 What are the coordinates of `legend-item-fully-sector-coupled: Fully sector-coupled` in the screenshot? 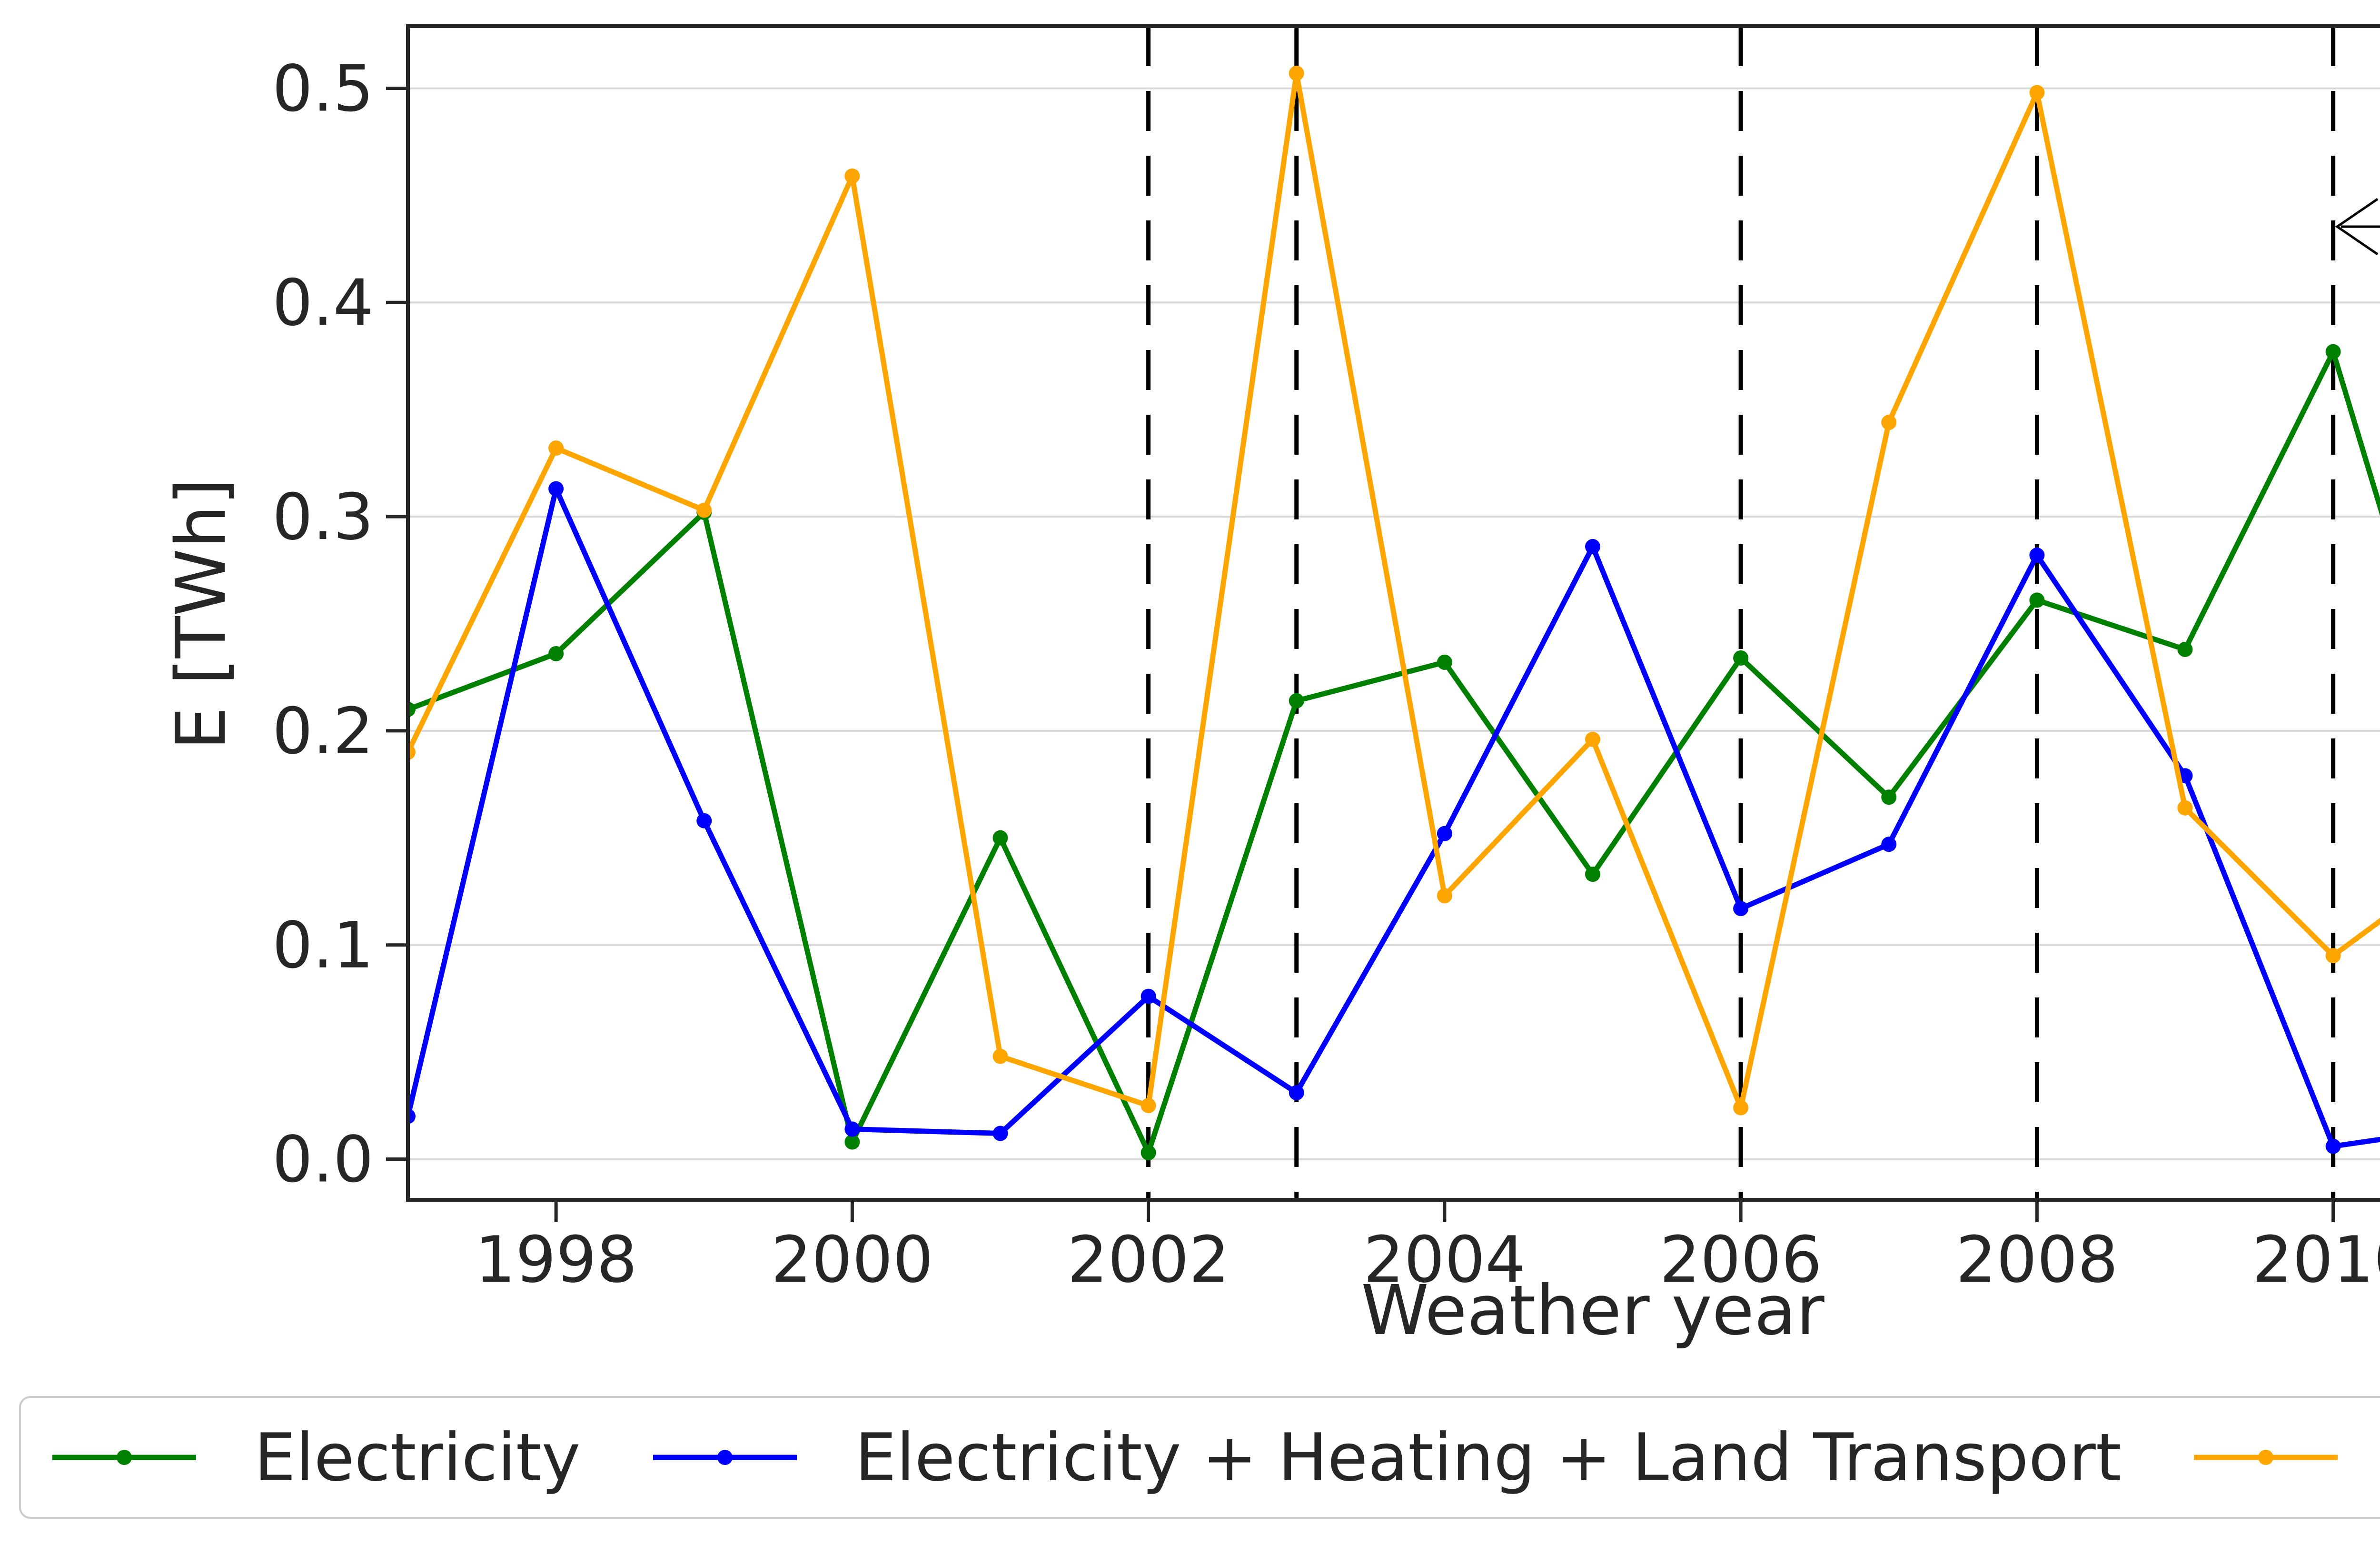 It's located at (2286, 1457).